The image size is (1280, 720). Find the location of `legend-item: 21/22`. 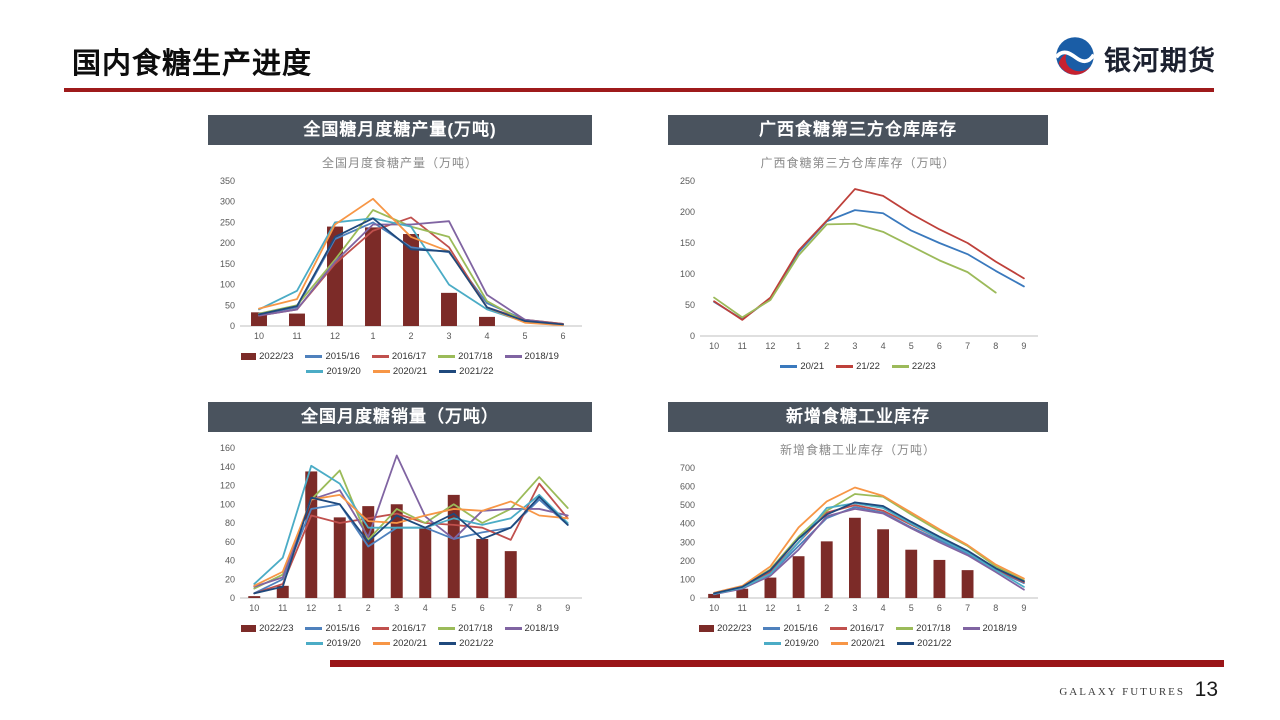

legend-item: 21/22 is located at coordinates (858, 366).